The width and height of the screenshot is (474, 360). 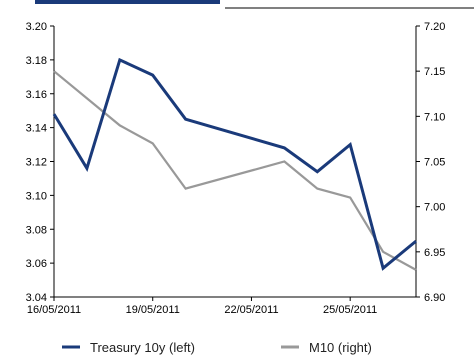 I want to click on legend-label-m10: M10 (right), so click(x=340, y=347).